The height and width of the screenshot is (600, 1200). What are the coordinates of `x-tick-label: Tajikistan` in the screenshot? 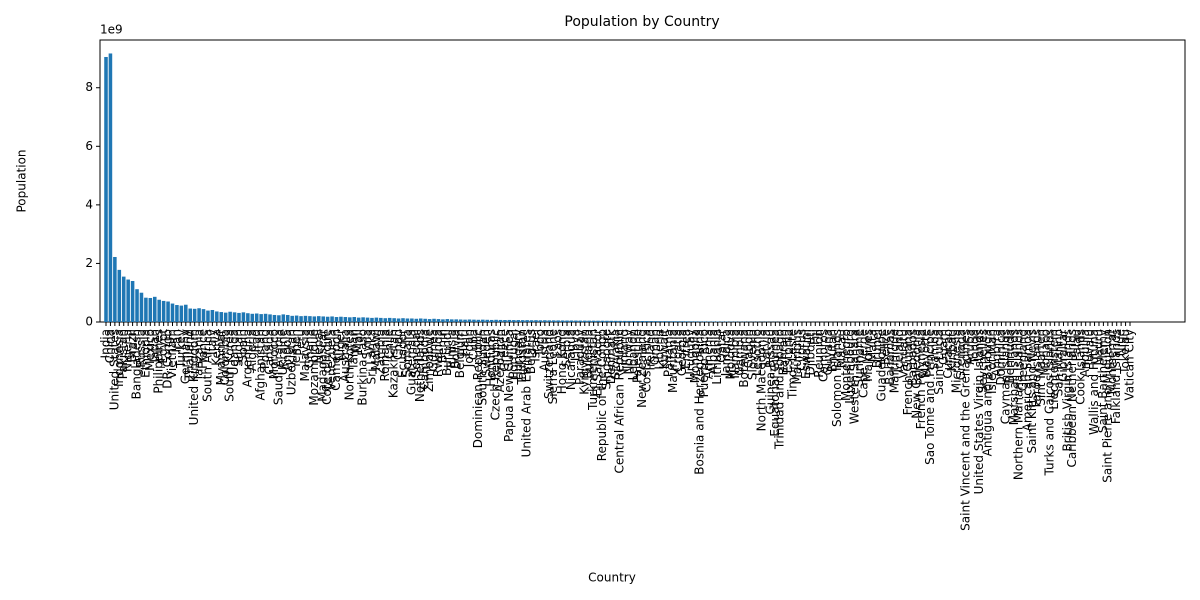 It's located at (522, 357).